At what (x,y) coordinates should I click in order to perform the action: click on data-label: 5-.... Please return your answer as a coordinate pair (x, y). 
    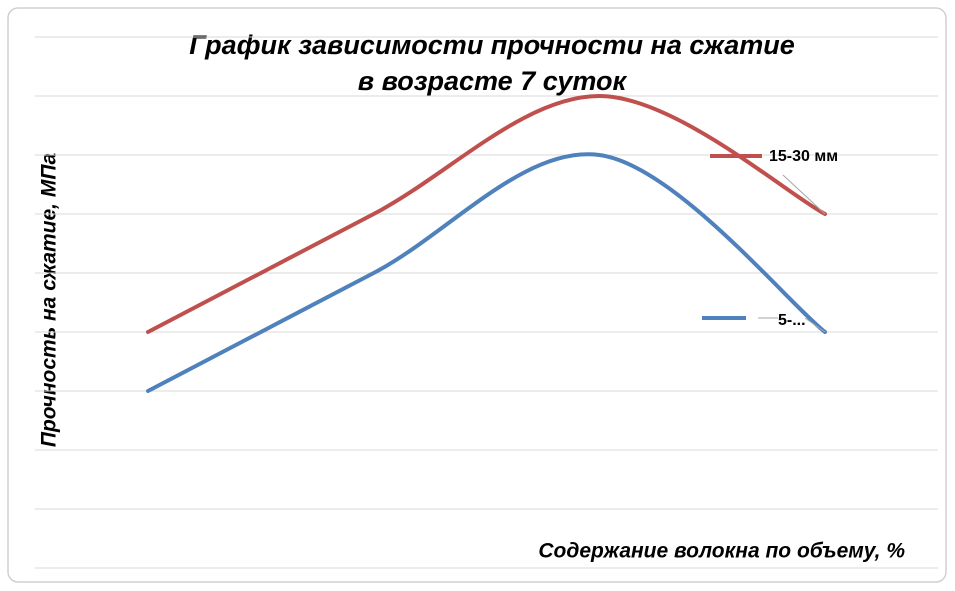
    Looking at the image, I should click on (792, 320).